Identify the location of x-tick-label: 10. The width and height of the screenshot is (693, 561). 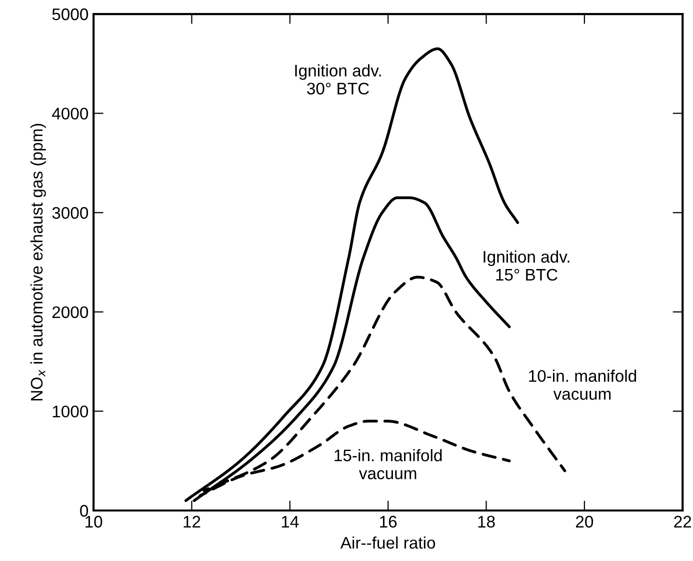
(94, 522).